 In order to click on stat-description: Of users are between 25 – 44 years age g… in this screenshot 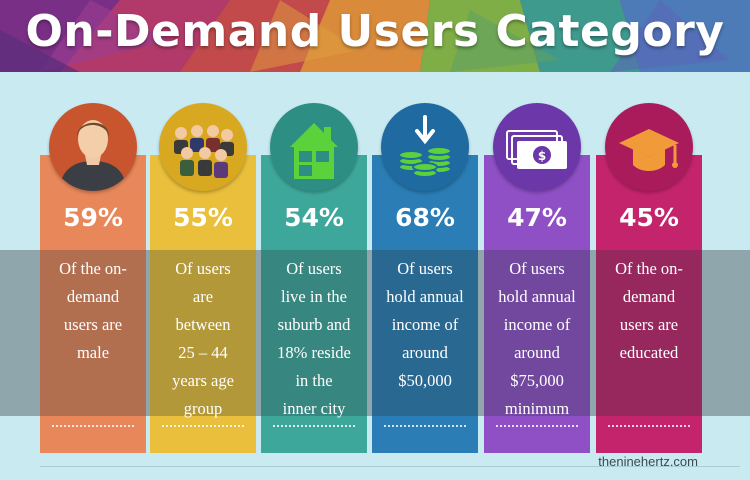, I will do `click(203, 338)`.